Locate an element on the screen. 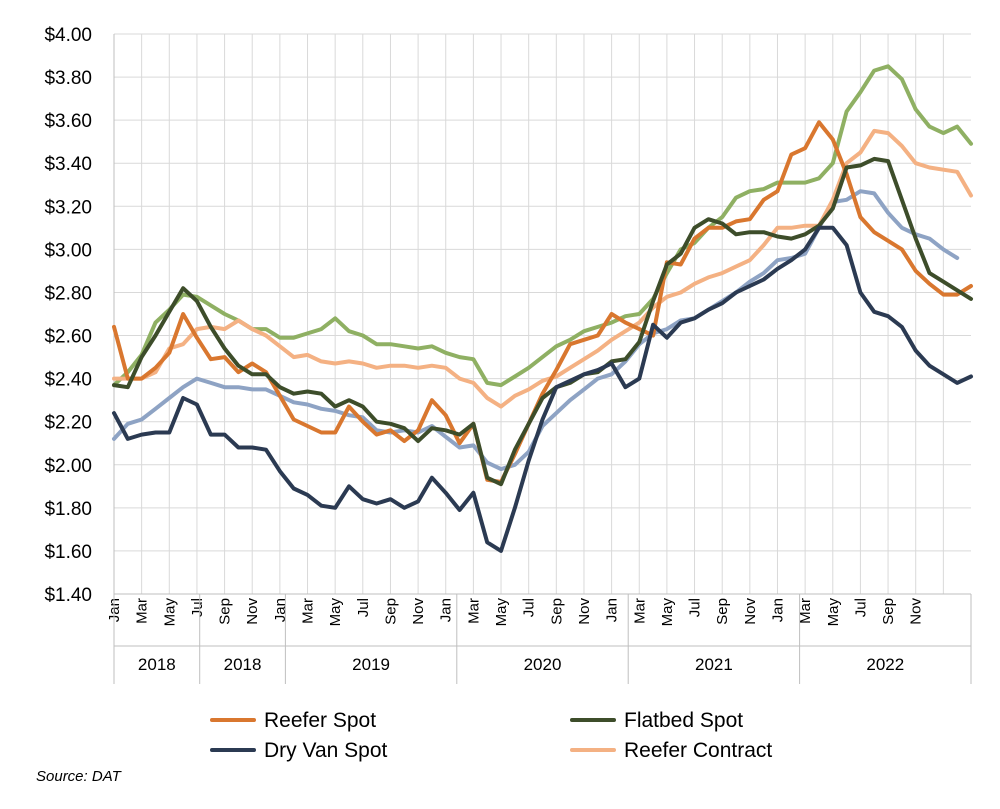 Image resolution: width=1000 pixels, height=809 pixels. y-tick-label: $4.00 is located at coordinates (68, 35).